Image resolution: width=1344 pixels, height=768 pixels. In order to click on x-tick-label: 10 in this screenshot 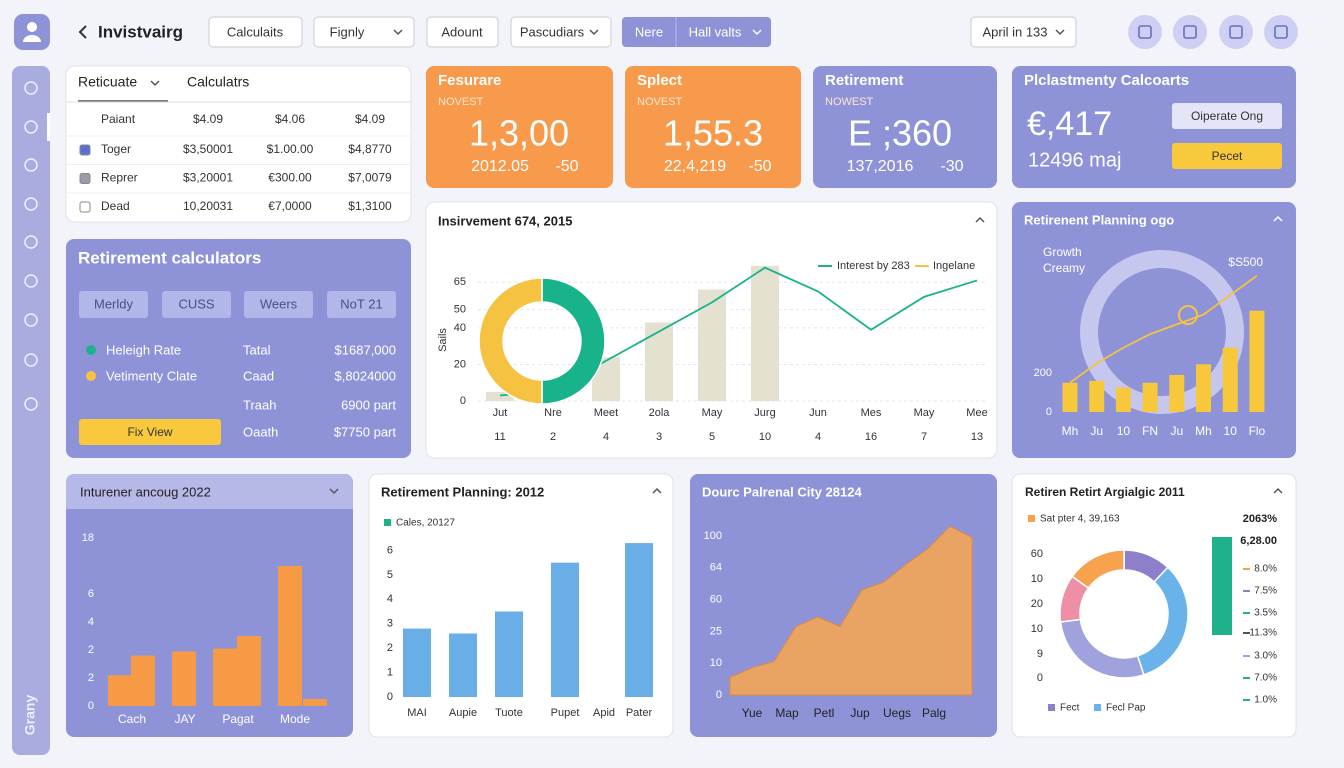, I will do `click(1124, 431)`.